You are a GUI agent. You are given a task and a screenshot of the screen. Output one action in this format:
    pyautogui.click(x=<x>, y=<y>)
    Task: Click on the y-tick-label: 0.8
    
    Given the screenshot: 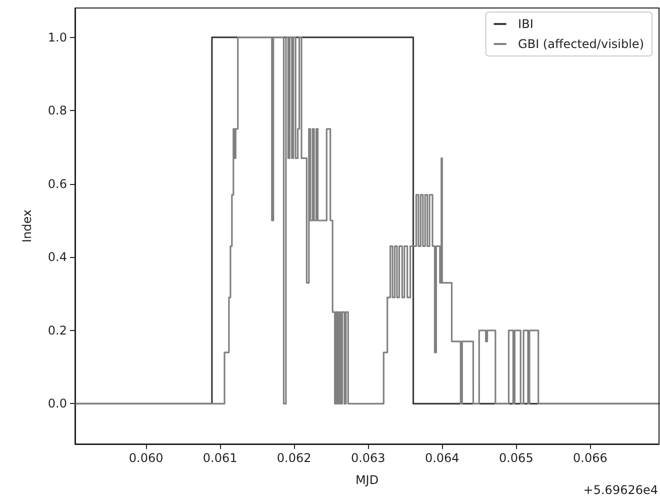 What is the action you would take?
    pyautogui.click(x=57, y=111)
    